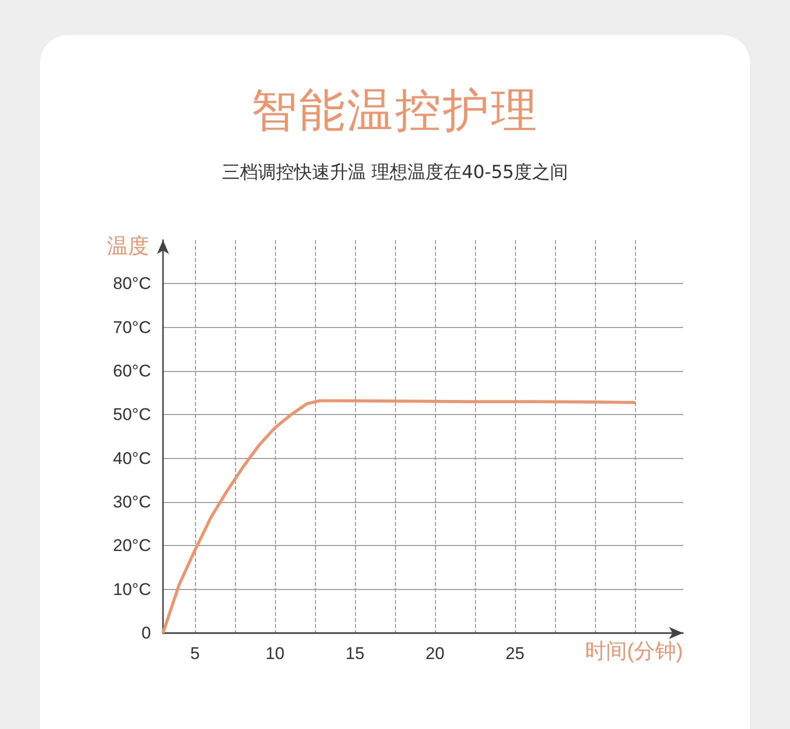 The height and width of the screenshot is (729, 790). Describe the element at coordinates (195, 653) in the screenshot. I see `x-tick-label: 5` at that location.